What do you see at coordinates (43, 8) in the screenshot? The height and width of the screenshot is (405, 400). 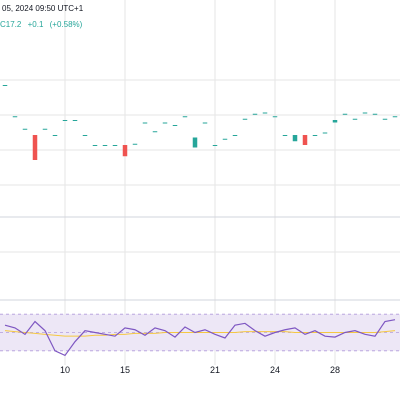 I see `header-datetime: 05, 2024 09:50 UTC+1` at bounding box center [43, 8].